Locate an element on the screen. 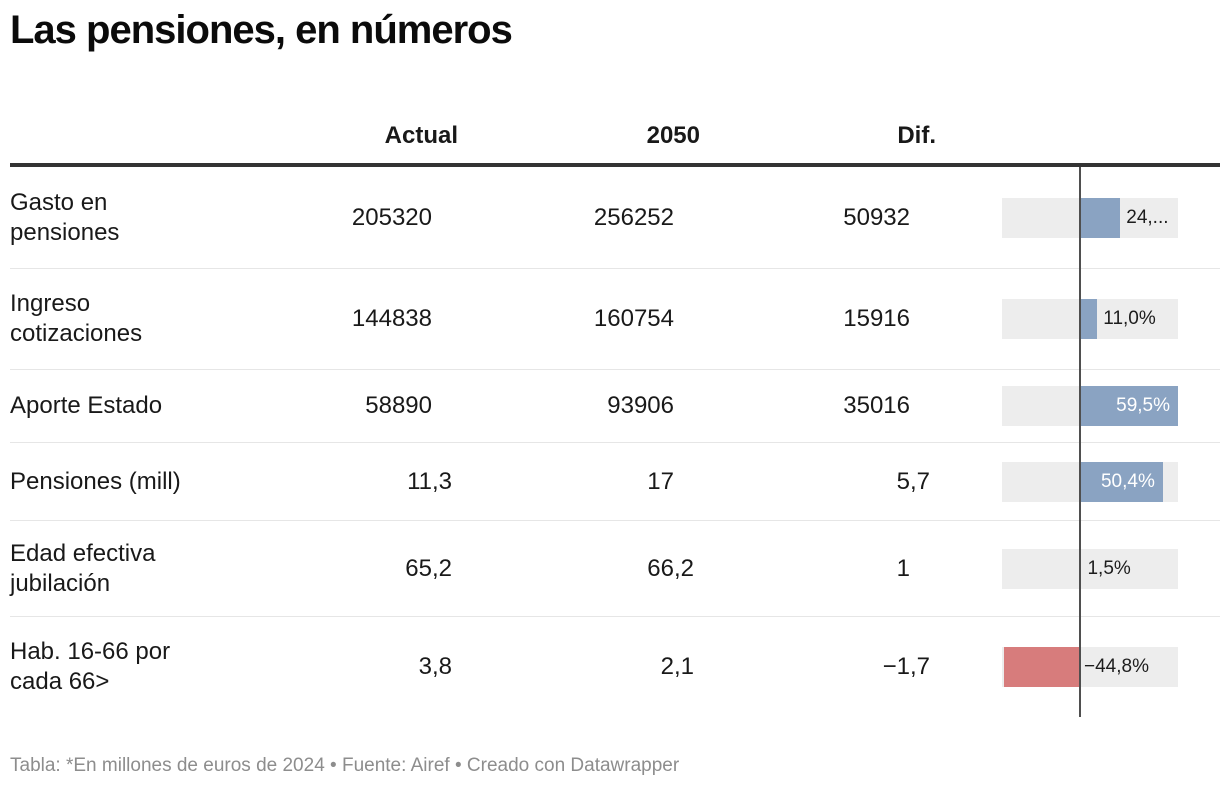  row-label: Aporte Estado is located at coordinates (86, 405).